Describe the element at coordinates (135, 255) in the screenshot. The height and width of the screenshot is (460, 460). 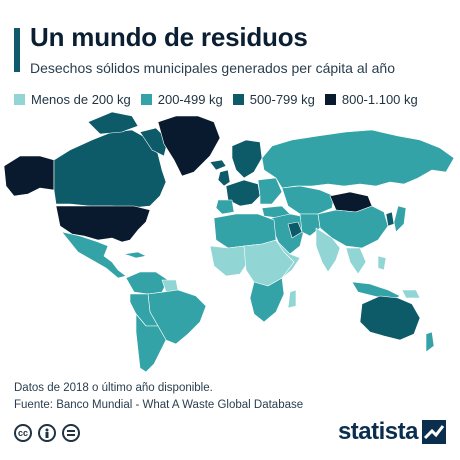
I see `region-caribbean` at that location.